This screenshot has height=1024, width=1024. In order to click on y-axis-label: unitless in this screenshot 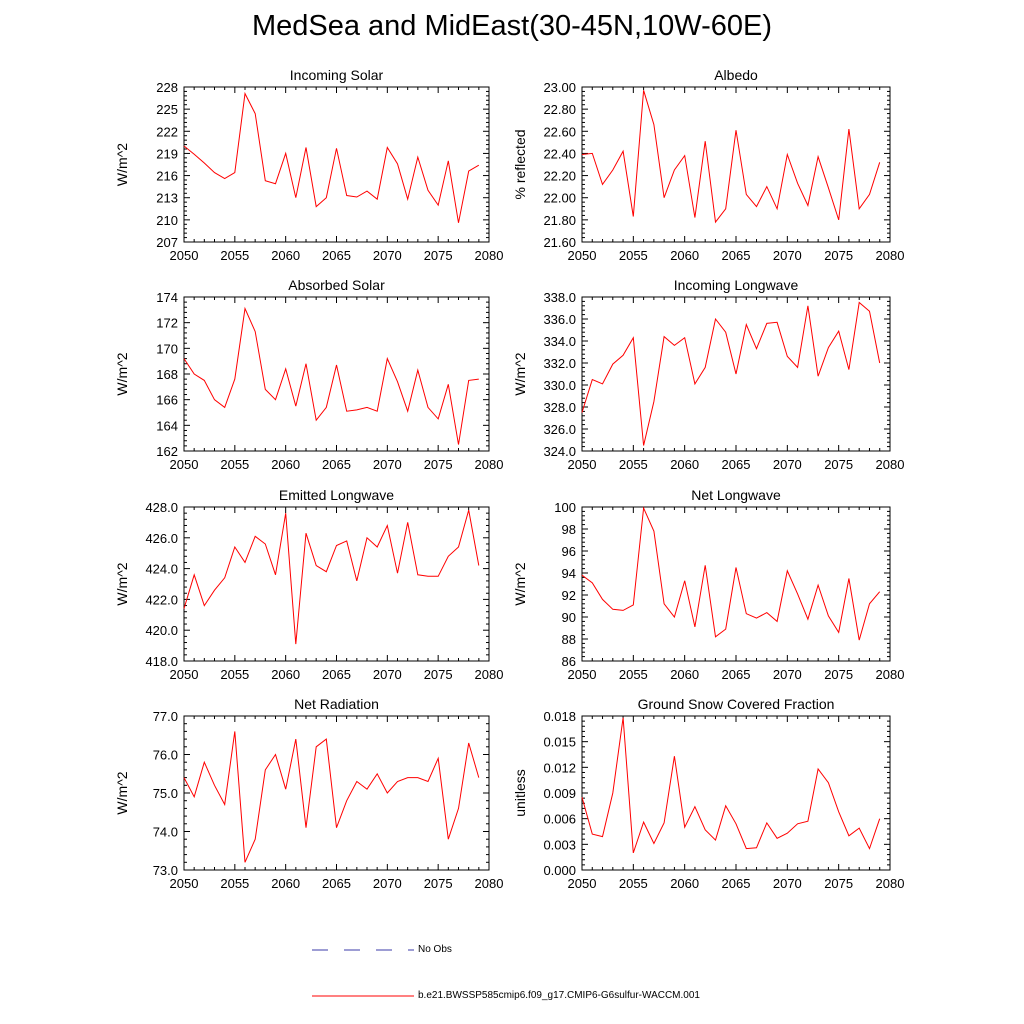, I will do `click(520, 792)`.